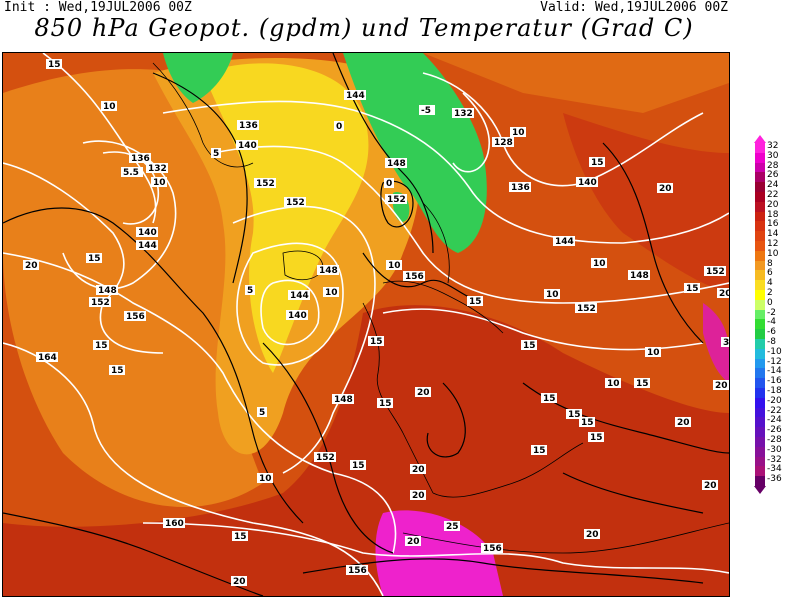 This screenshot has width=790, height=599. I want to click on colorbar-level-label: -14, so click(774, 371).